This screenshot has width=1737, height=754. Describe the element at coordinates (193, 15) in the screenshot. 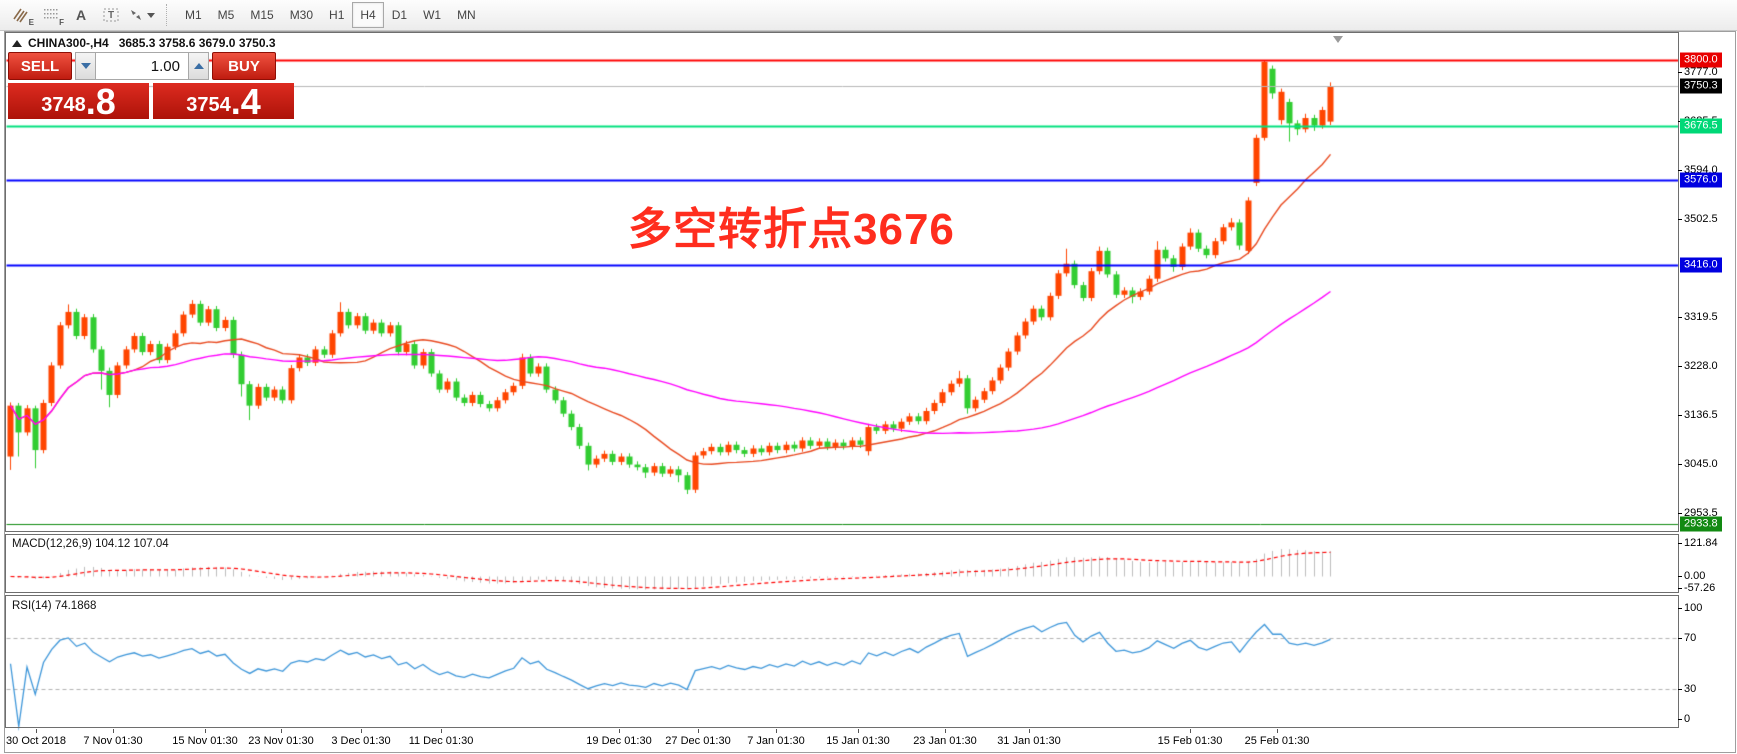

I see `tf-button-M1: M1` at that location.